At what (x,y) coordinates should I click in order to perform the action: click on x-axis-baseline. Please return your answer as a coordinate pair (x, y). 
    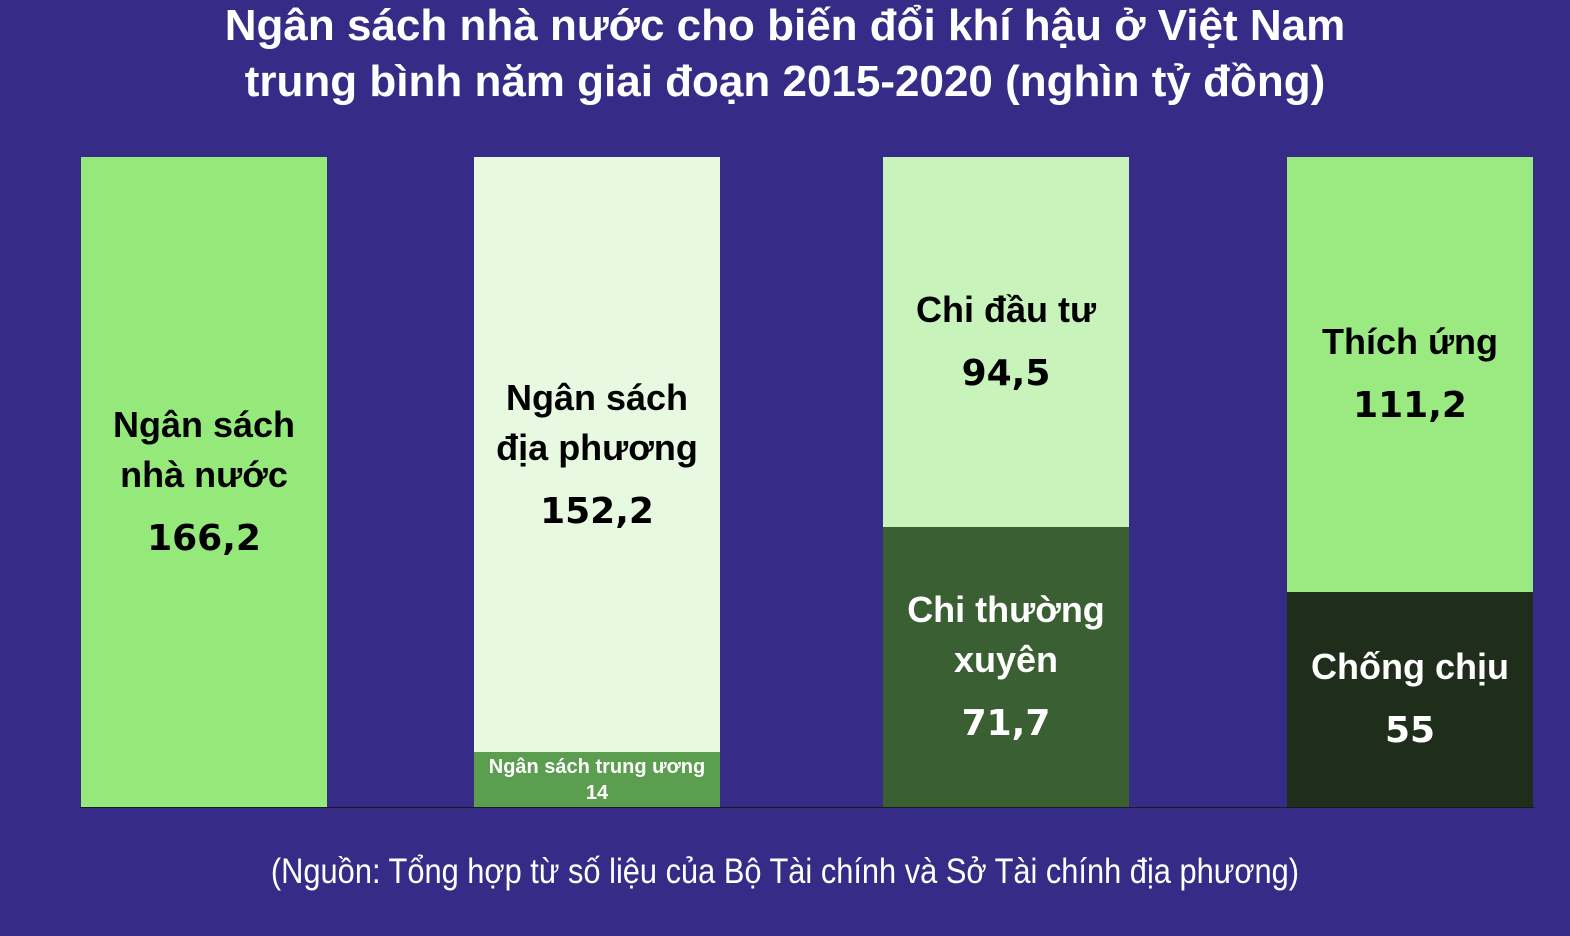
    Looking at the image, I should click on (807, 807).